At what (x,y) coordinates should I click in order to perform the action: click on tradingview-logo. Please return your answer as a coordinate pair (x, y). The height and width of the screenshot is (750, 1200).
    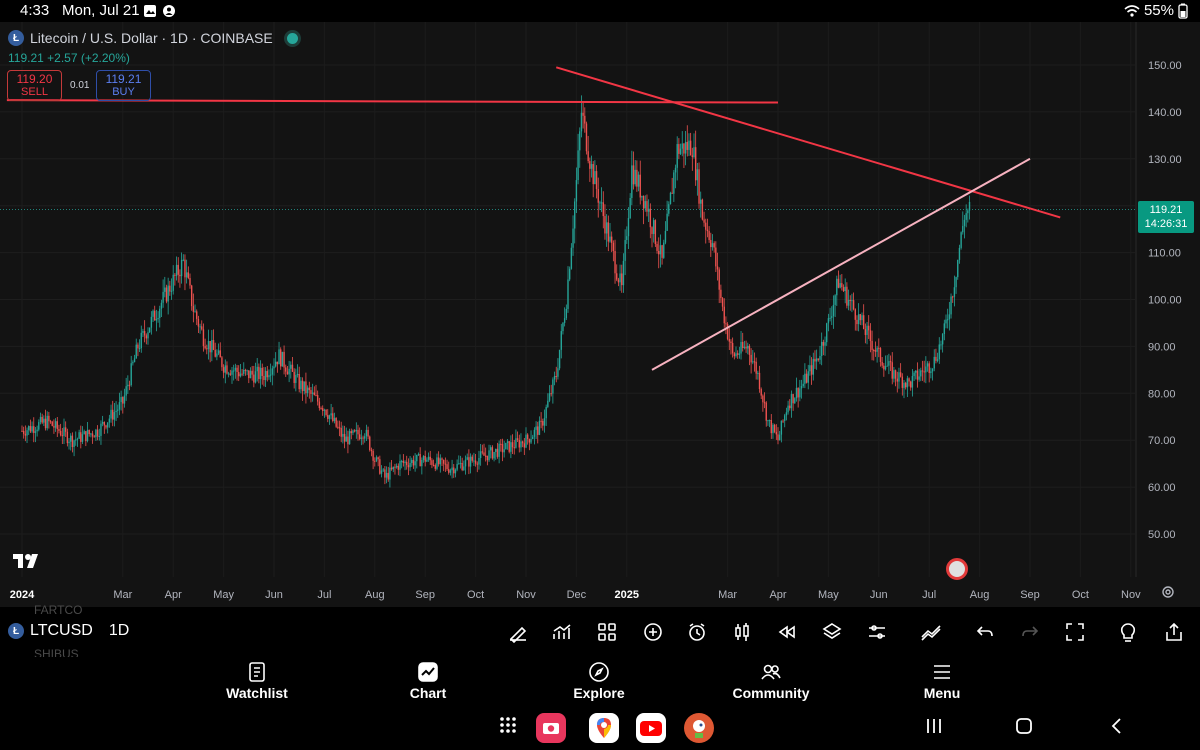
    Looking at the image, I should click on (28, 564).